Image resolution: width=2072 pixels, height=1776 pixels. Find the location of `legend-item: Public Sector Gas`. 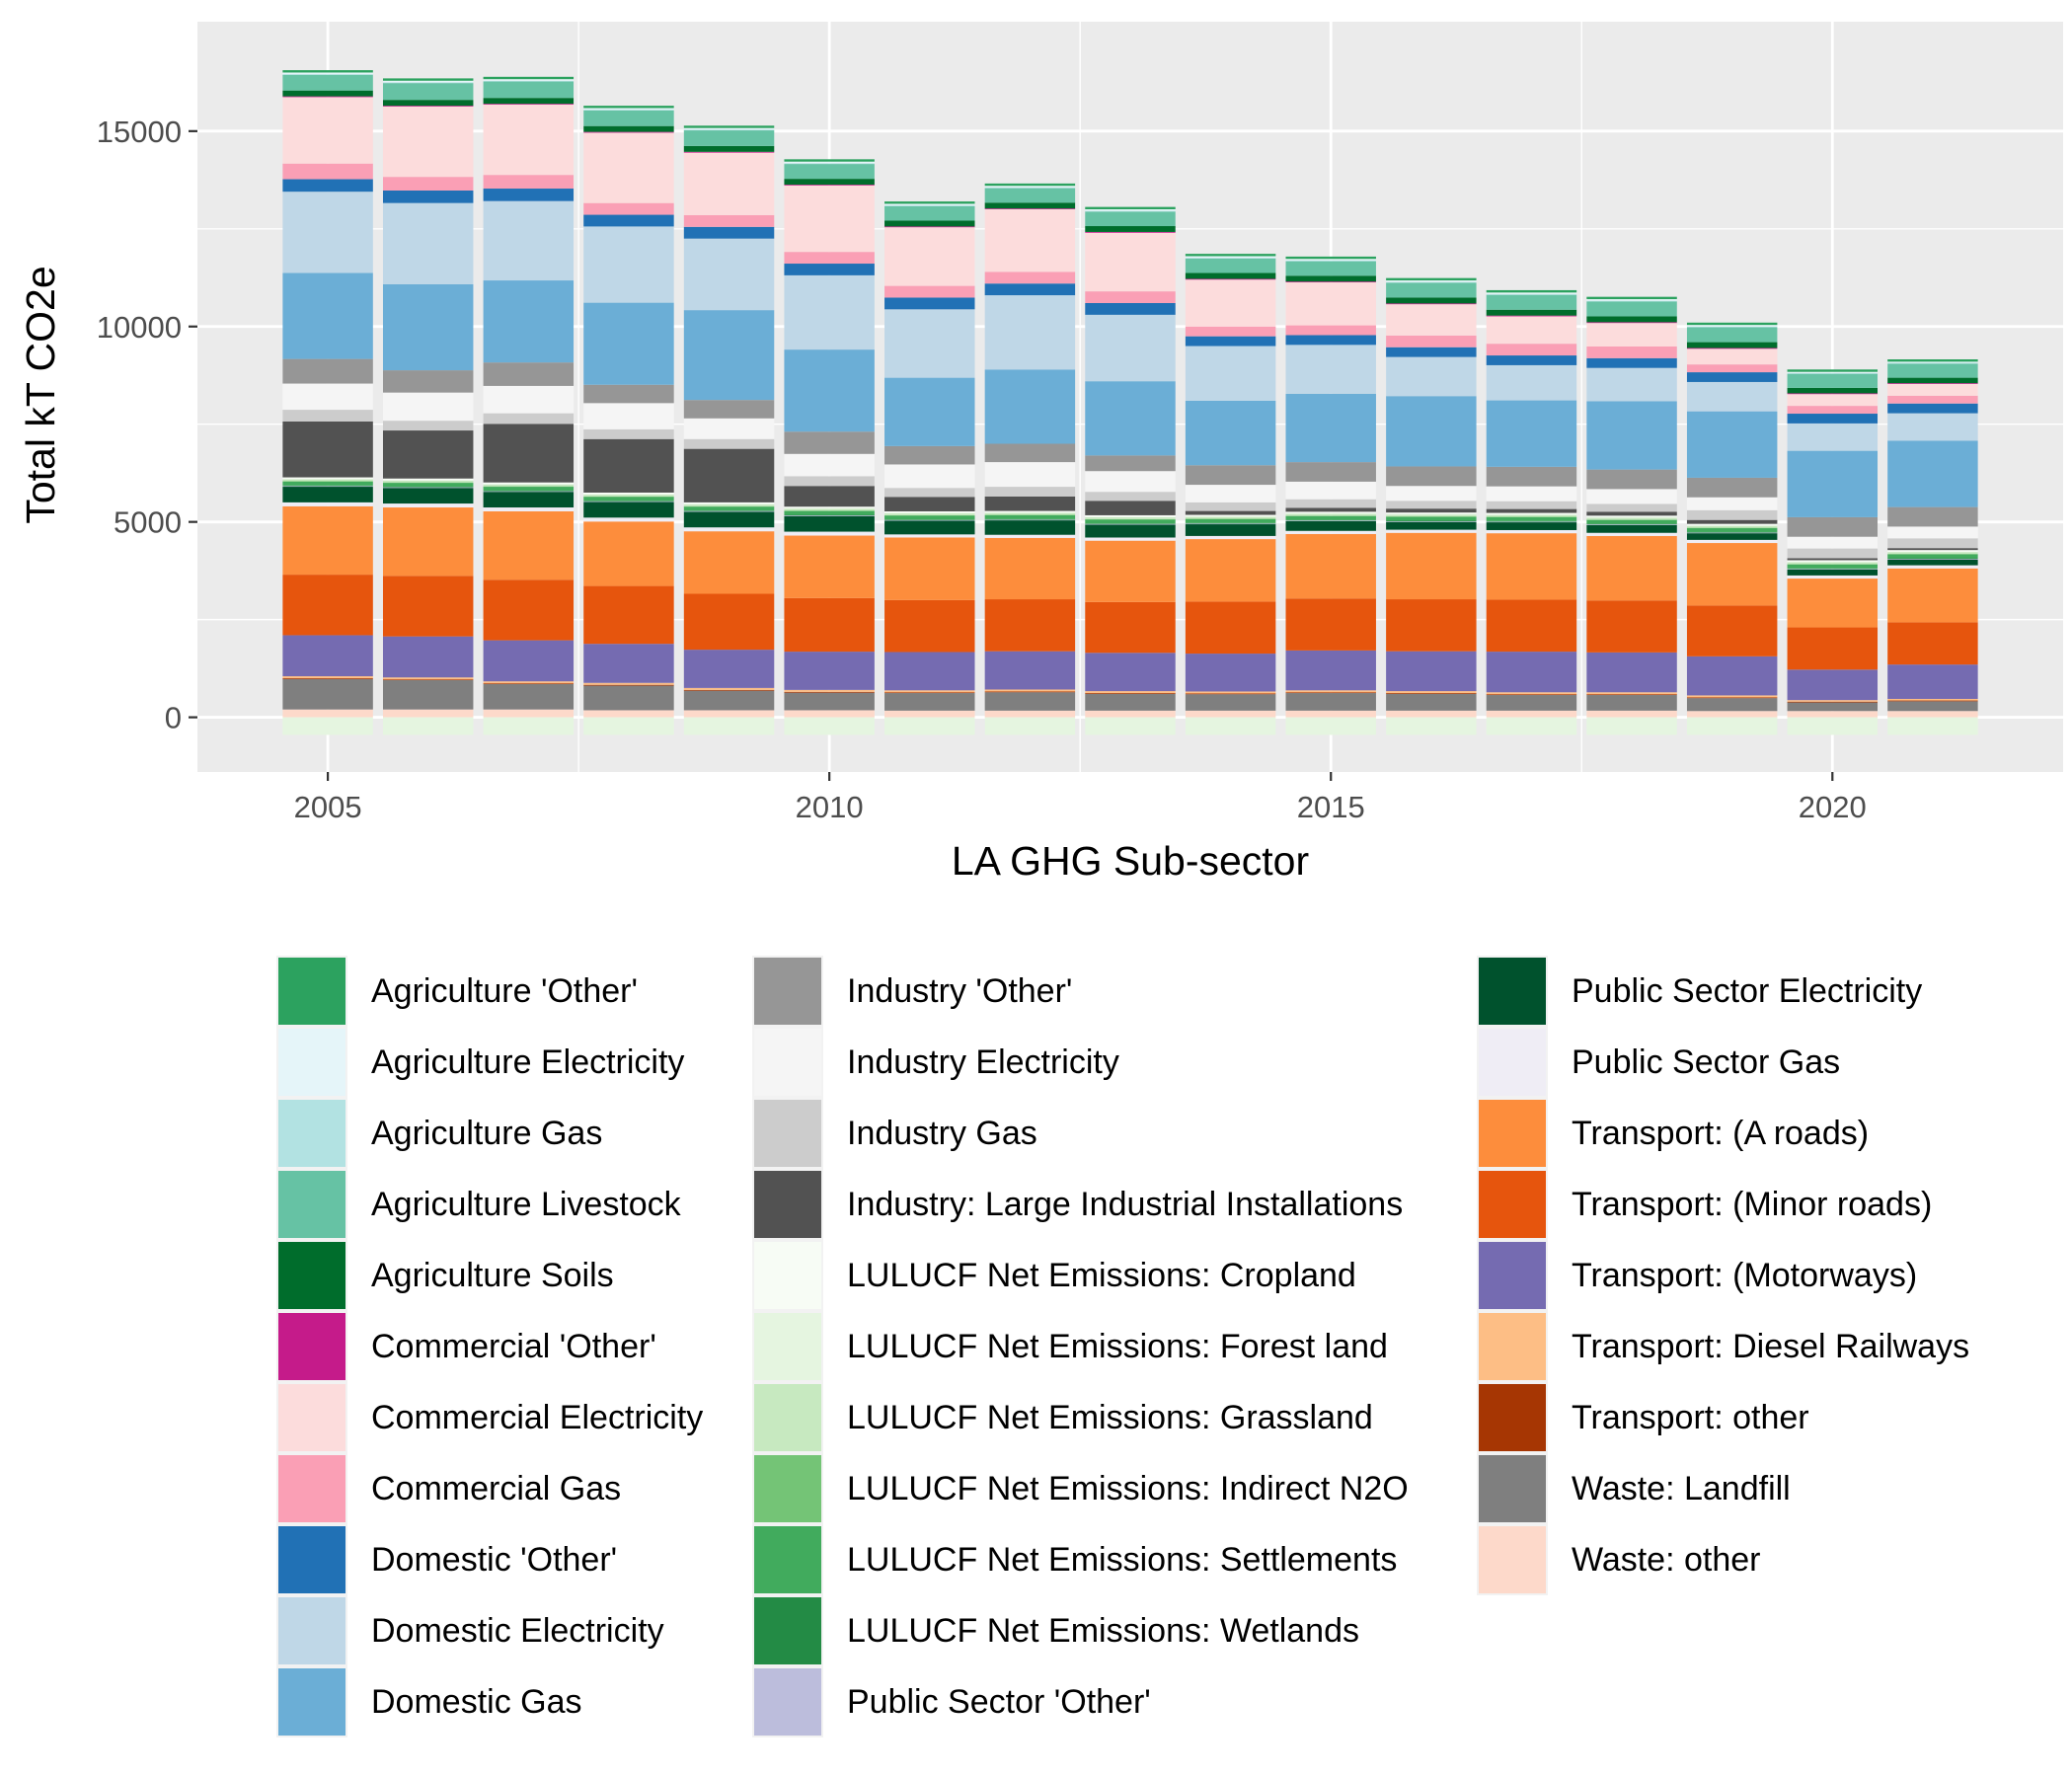

legend-item: Public Sector Gas is located at coordinates (1774, 1063).